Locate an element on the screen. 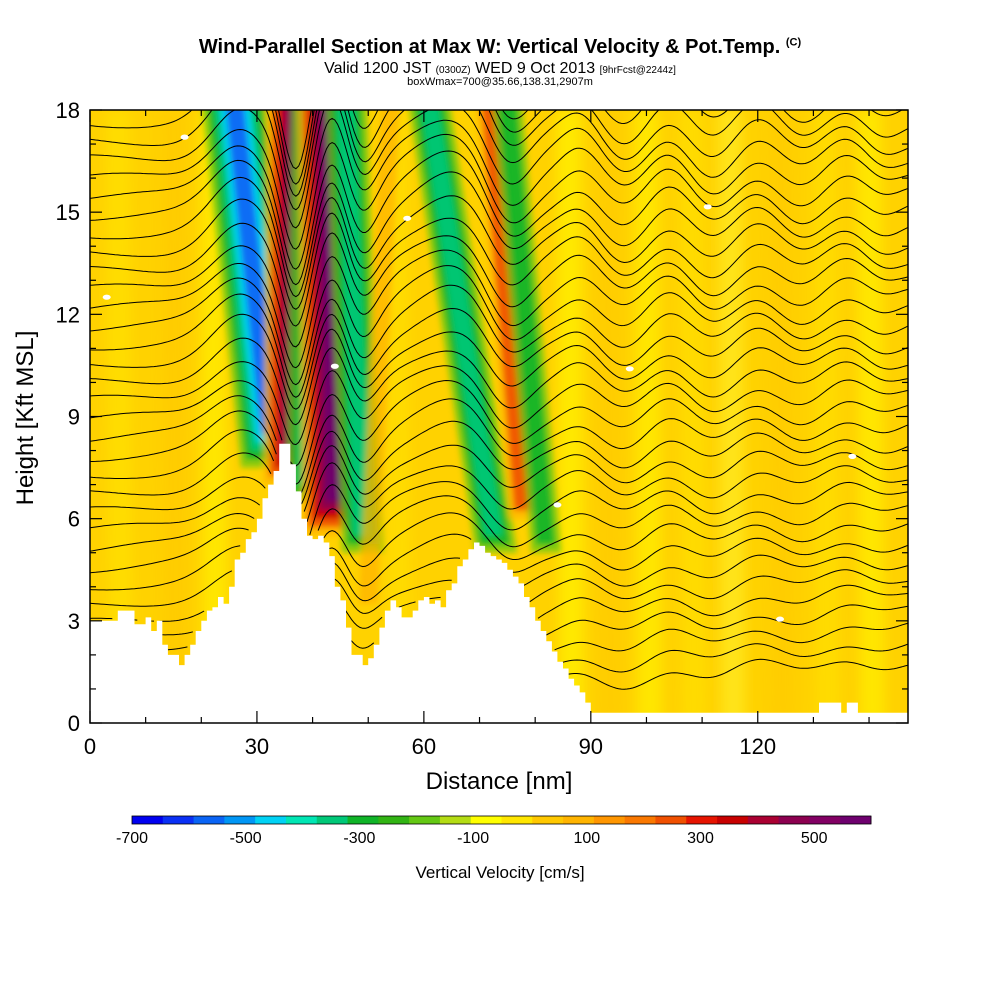 The width and height of the screenshot is (1000, 1000). colorbar-tick-label: 500 is located at coordinates (814, 838).